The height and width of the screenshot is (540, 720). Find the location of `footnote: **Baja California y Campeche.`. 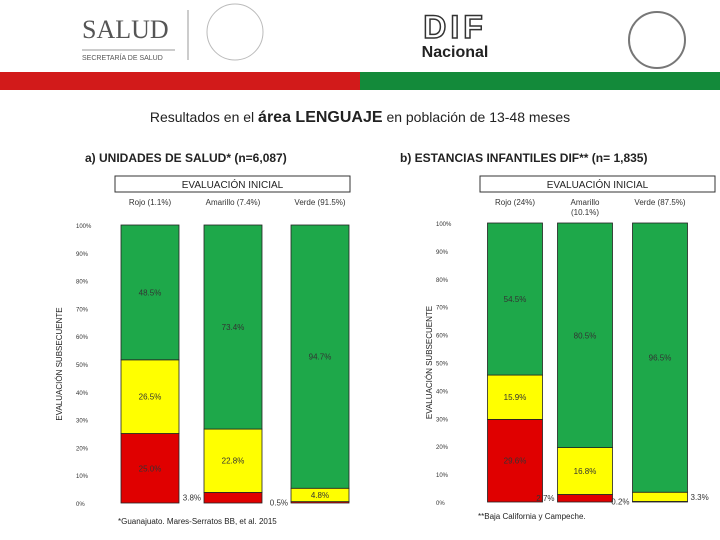

footnote: **Baja California y Campeche. is located at coordinates (532, 516).